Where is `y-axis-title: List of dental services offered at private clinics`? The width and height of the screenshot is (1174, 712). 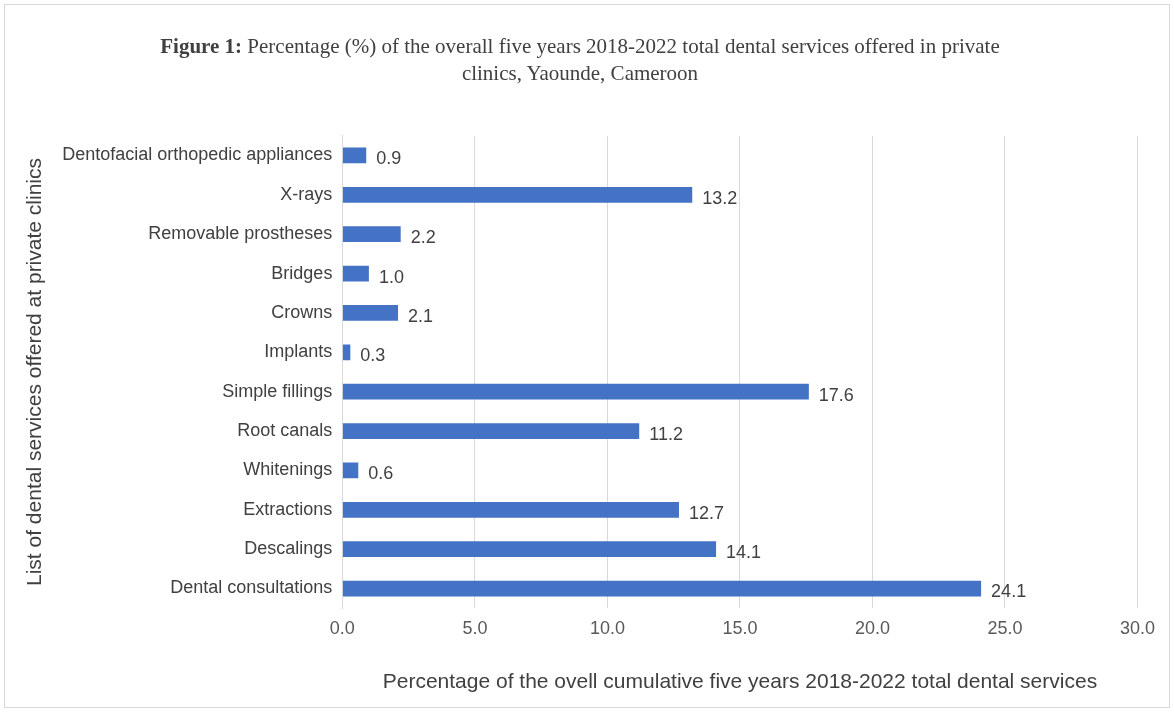 y-axis-title: List of dental services offered at private clinics is located at coordinates (34, 372).